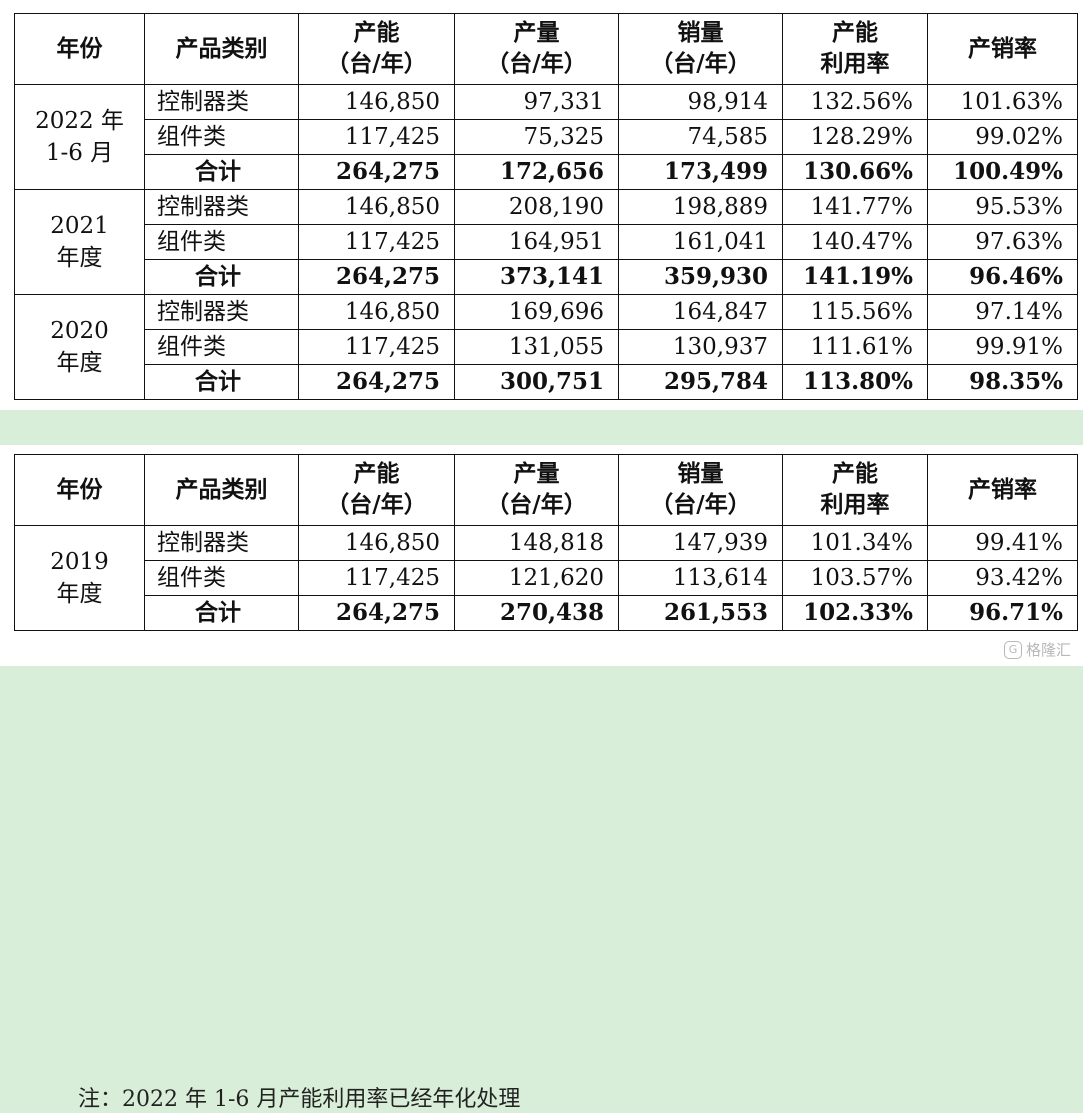 The image size is (1083, 1113). Describe the element at coordinates (1002, 207) in the screenshot. I see `sell-through-cell: 95.53%` at that location.